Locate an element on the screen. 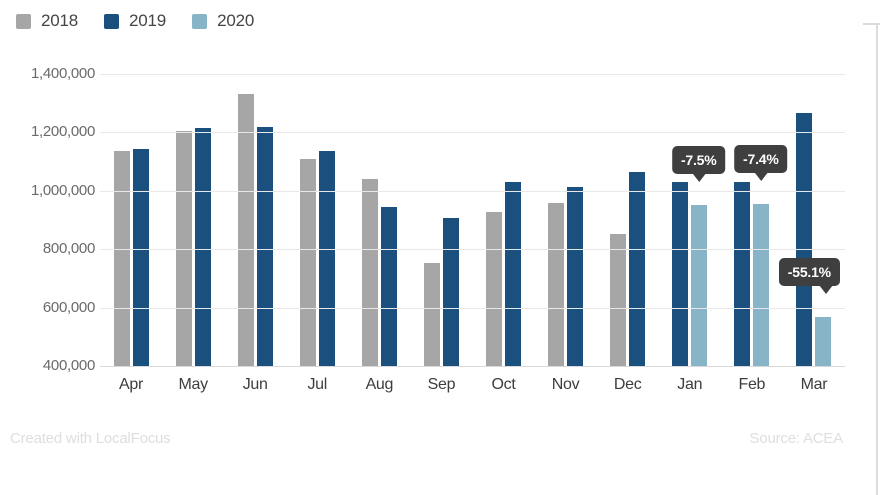  x-tick-label-feb: Feb is located at coordinates (752, 384).